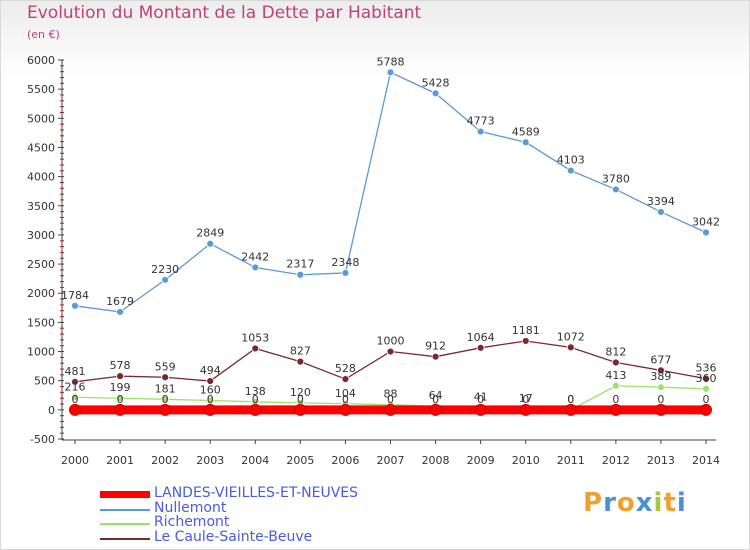 The image size is (750, 550). What do you see at coordinates (210, 233) in the screenshot?
I see `data-label: 2849` at bounding box center [210, 233].